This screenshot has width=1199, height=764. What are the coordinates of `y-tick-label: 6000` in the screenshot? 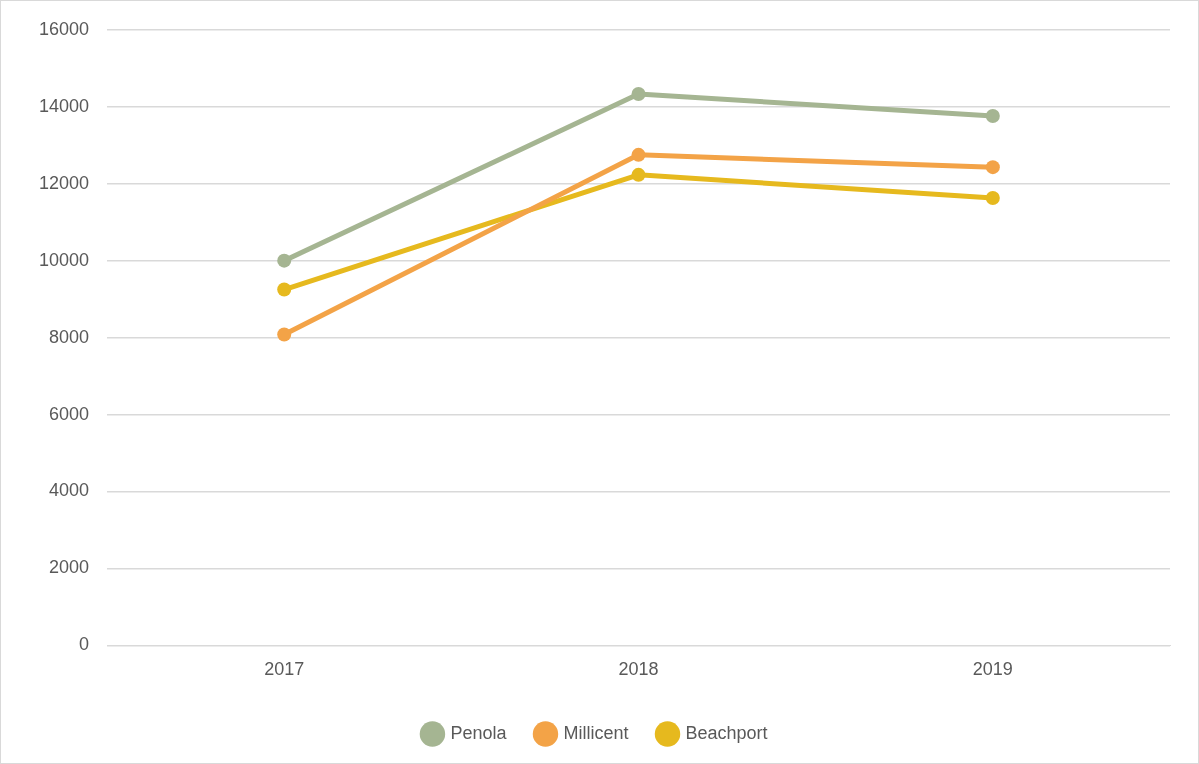 It's located at (69, 413).